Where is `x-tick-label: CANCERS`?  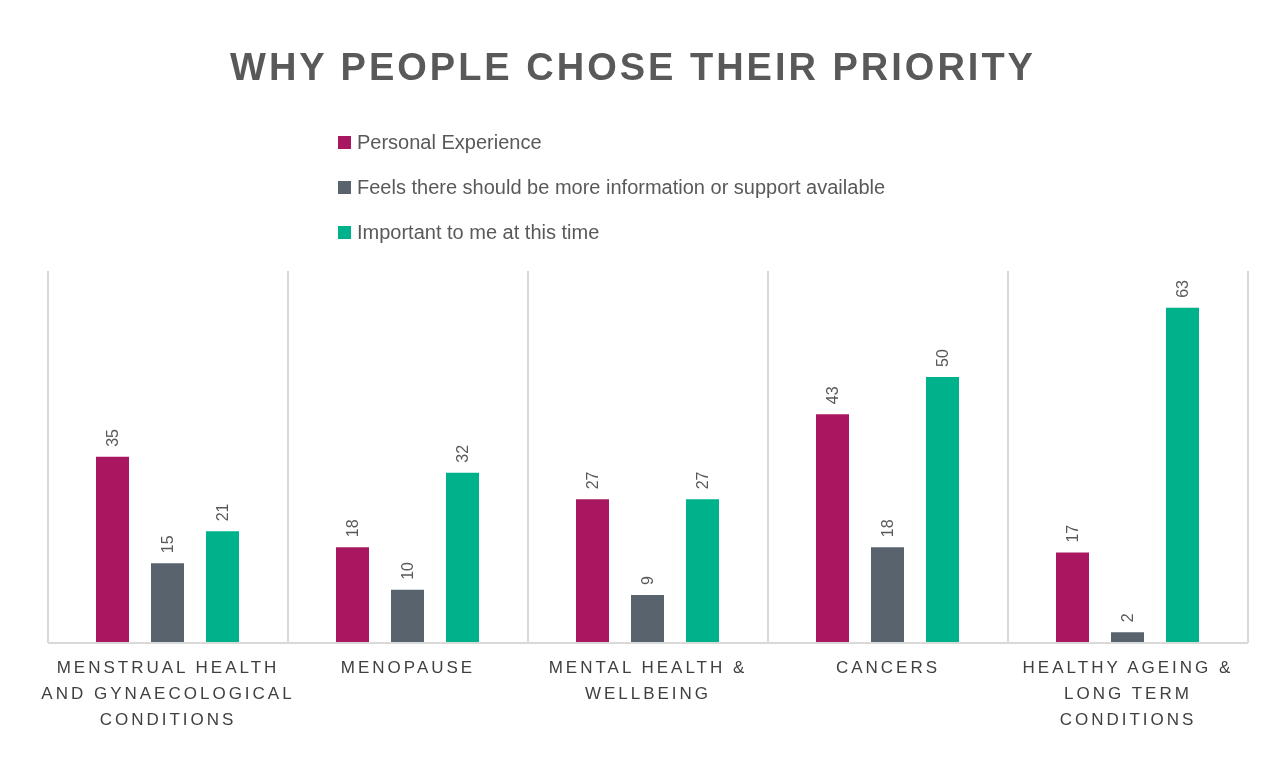
x-tick-label: CANCERS is located at coordinates (888, 667).